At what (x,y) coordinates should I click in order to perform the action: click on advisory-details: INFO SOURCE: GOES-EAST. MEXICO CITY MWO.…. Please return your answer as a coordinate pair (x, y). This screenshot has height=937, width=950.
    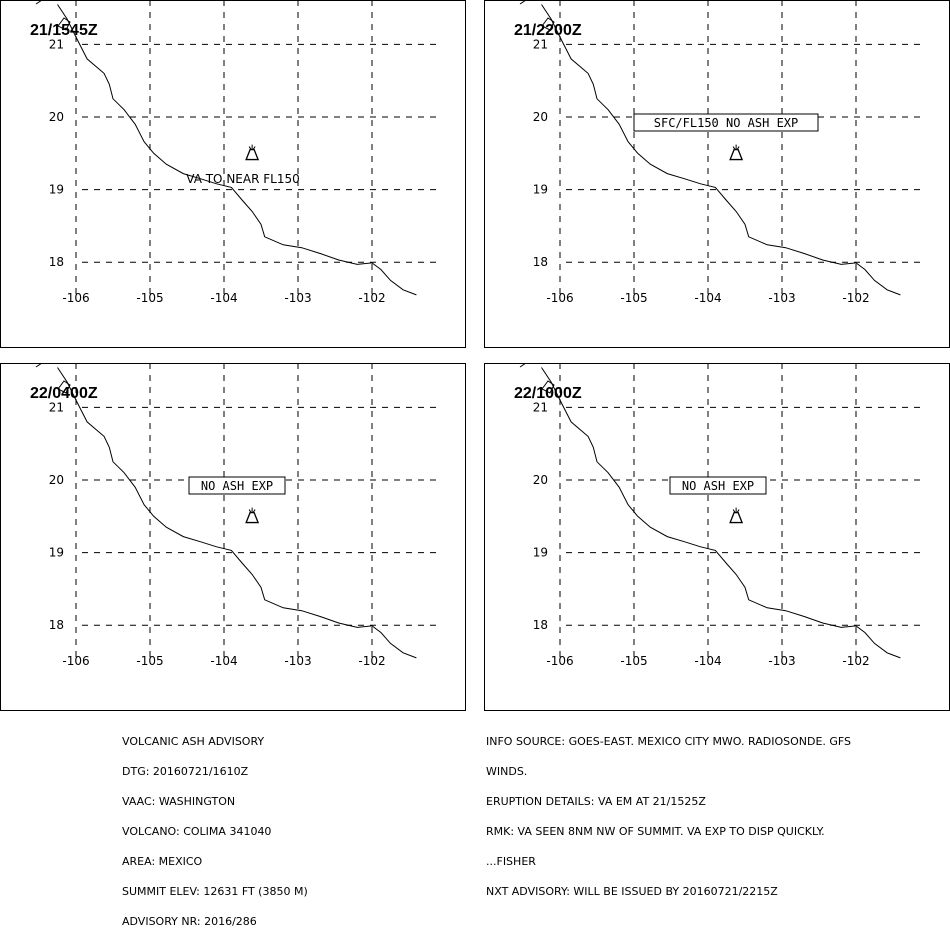
    Looking at the image, I should click on (668, 812).